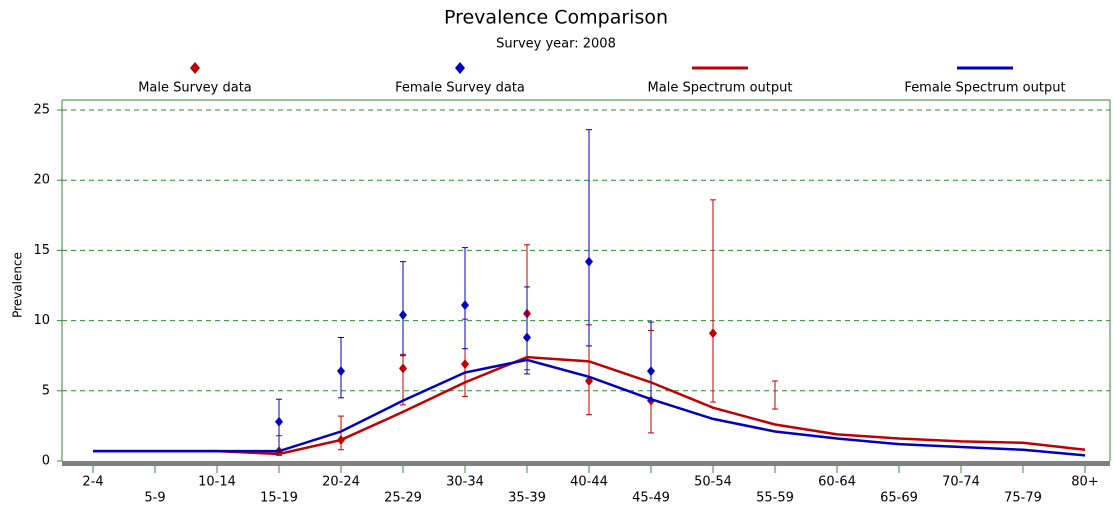  What do you see at coordinates (837, 482) in the screenshot?
I see `x-tick-label: 60-64` at bounding box center [837, 482].